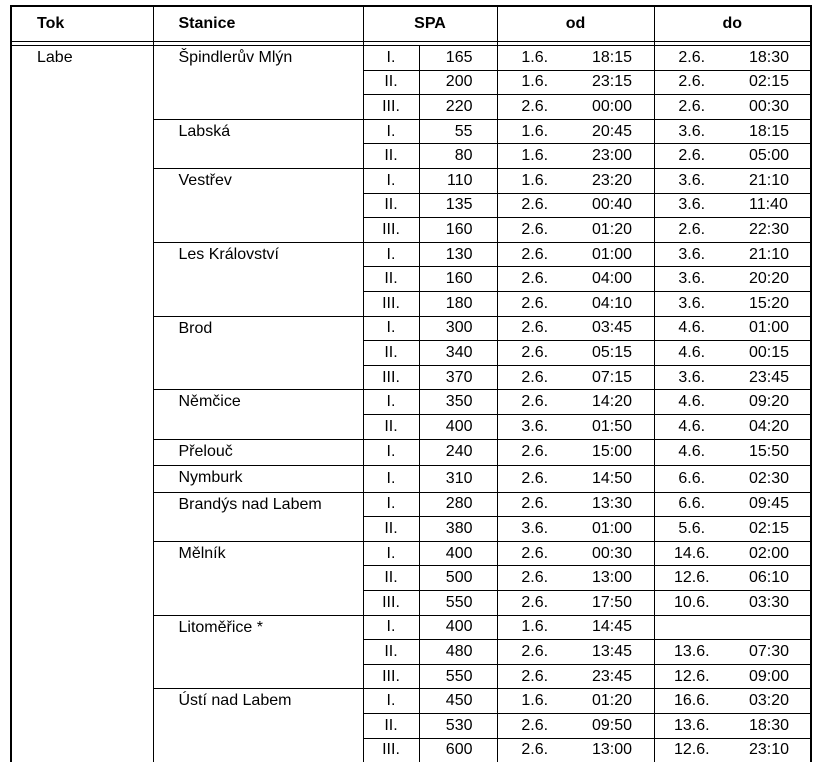 The image size is (822, 762). What do you see at coordinates (458, 479) in the screenshot?
I see `spa-value: 310` at bounding box center [458, 479].